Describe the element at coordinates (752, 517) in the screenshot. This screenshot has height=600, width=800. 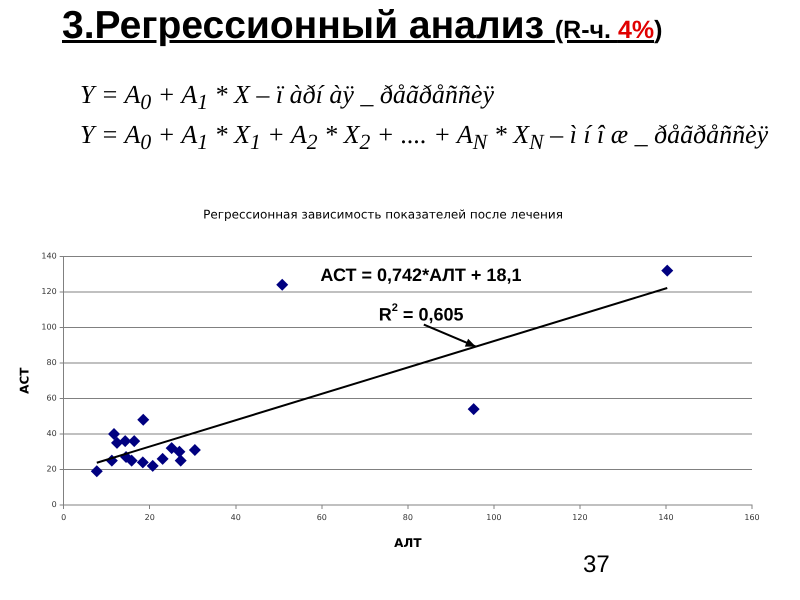
I see `x-tick-label: 160` at that location.